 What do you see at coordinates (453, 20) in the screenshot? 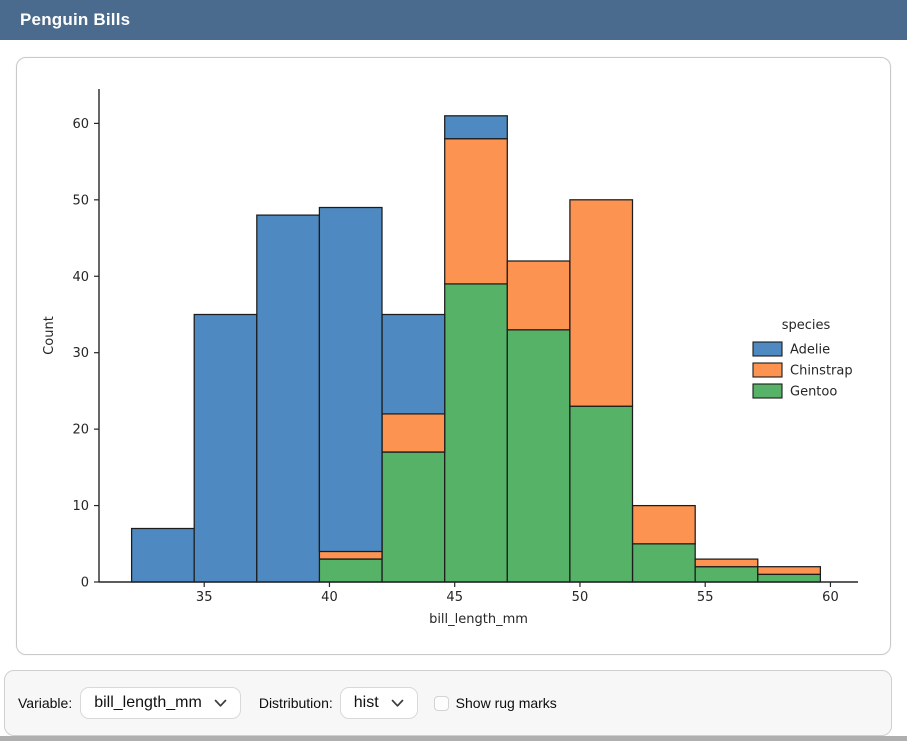
I see `app-header: Penguin Bills` at bounding box center [453, 20].